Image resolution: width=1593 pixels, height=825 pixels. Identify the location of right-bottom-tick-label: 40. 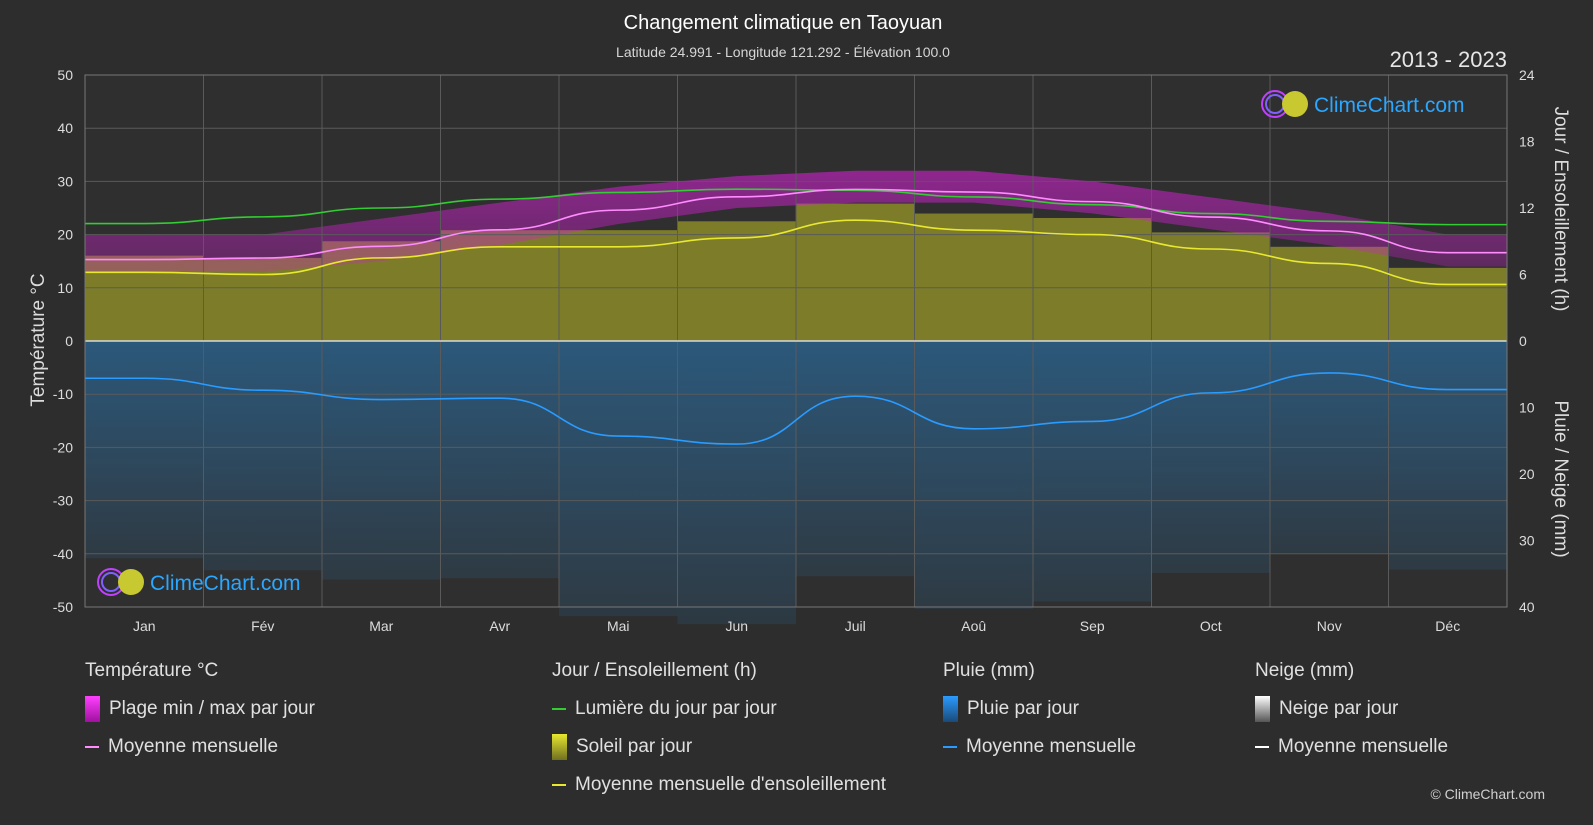
(1527, 607).